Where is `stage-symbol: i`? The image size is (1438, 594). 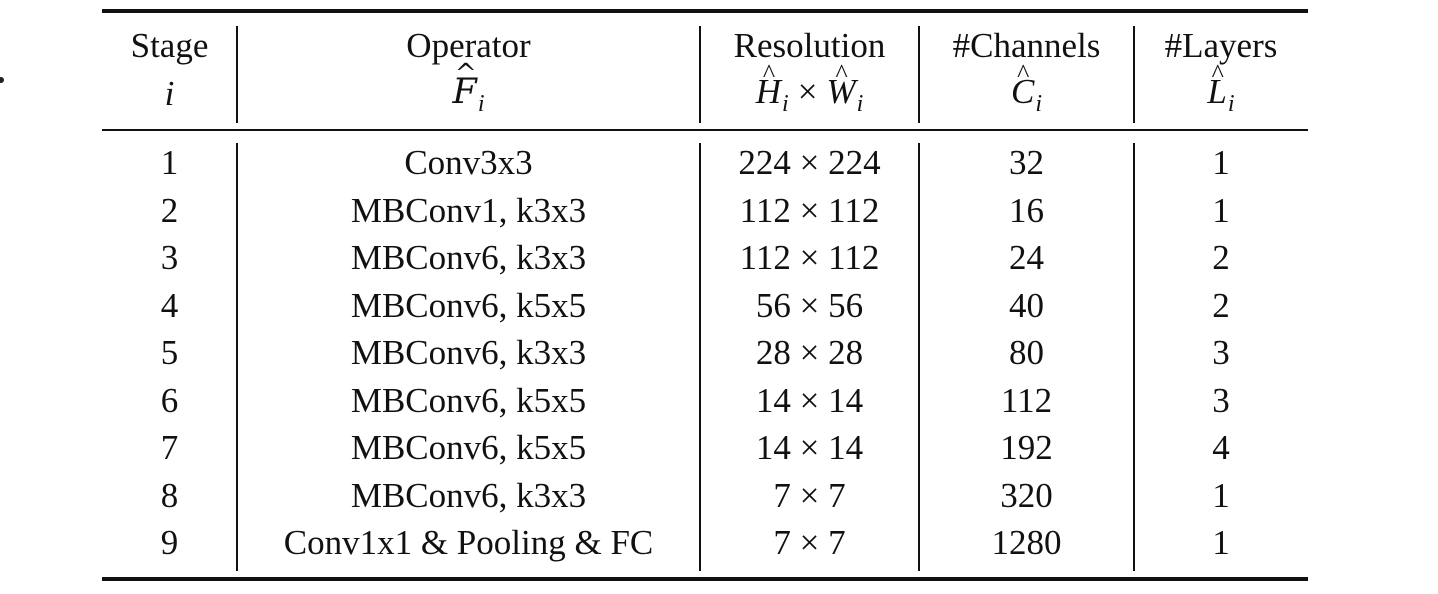 stage-symbol: i is located at coordinates (169, 93).